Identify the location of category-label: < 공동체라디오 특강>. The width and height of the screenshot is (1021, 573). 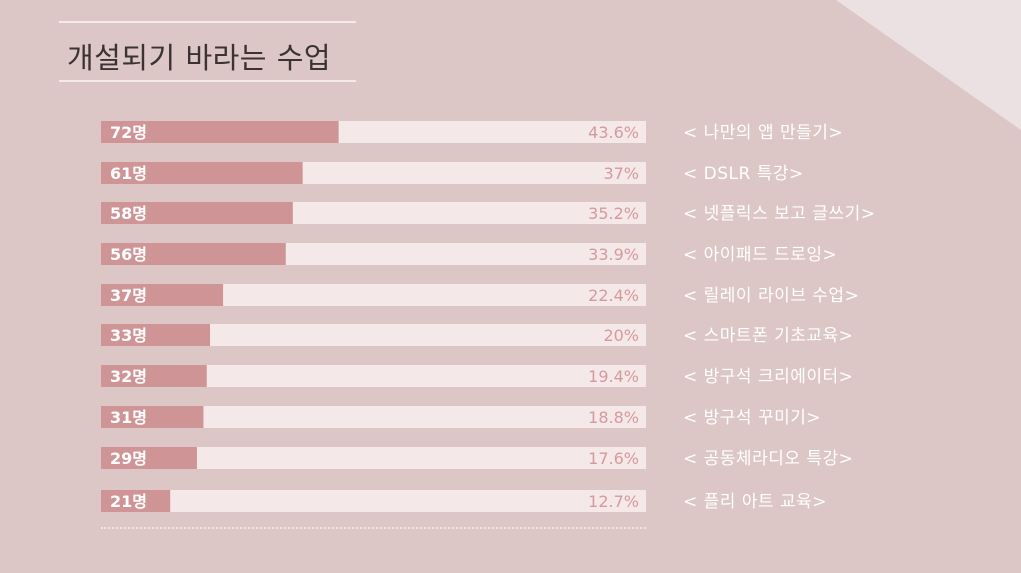
(768, 459).